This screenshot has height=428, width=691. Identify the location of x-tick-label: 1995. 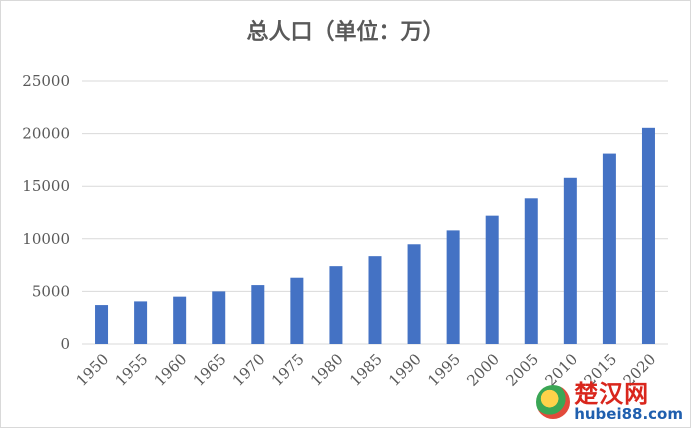
(444, 370).